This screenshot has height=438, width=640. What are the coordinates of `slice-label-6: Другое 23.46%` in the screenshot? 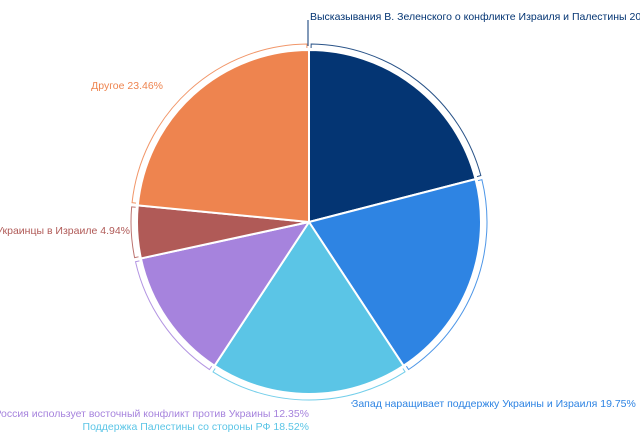 It's located at (127, 86).